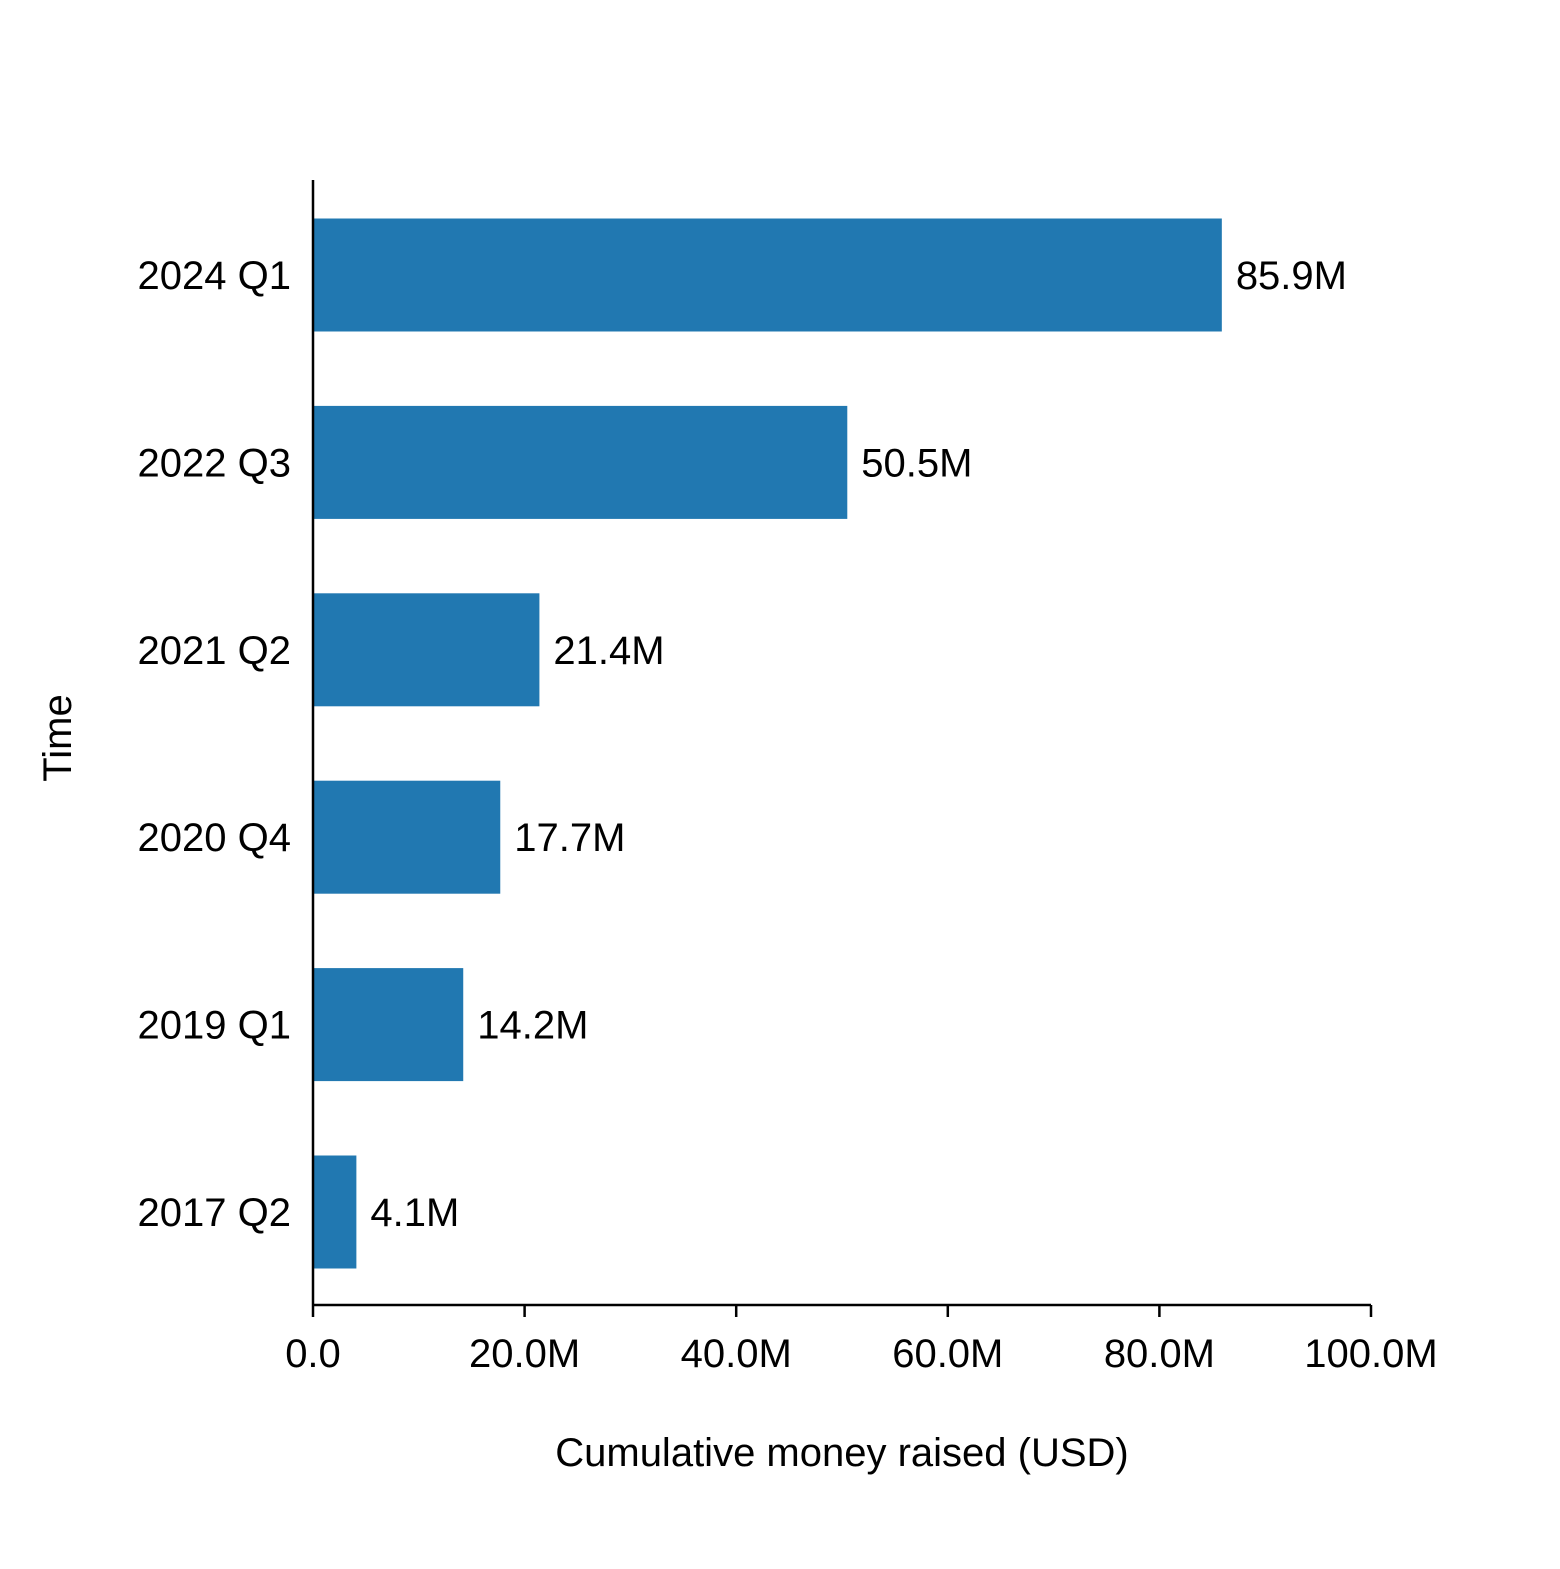 This screenshot has height=1569, width=1560. Describe the element at coordinates (426, 650) in the screenshot. I see `bar-2021-q2` at that location.